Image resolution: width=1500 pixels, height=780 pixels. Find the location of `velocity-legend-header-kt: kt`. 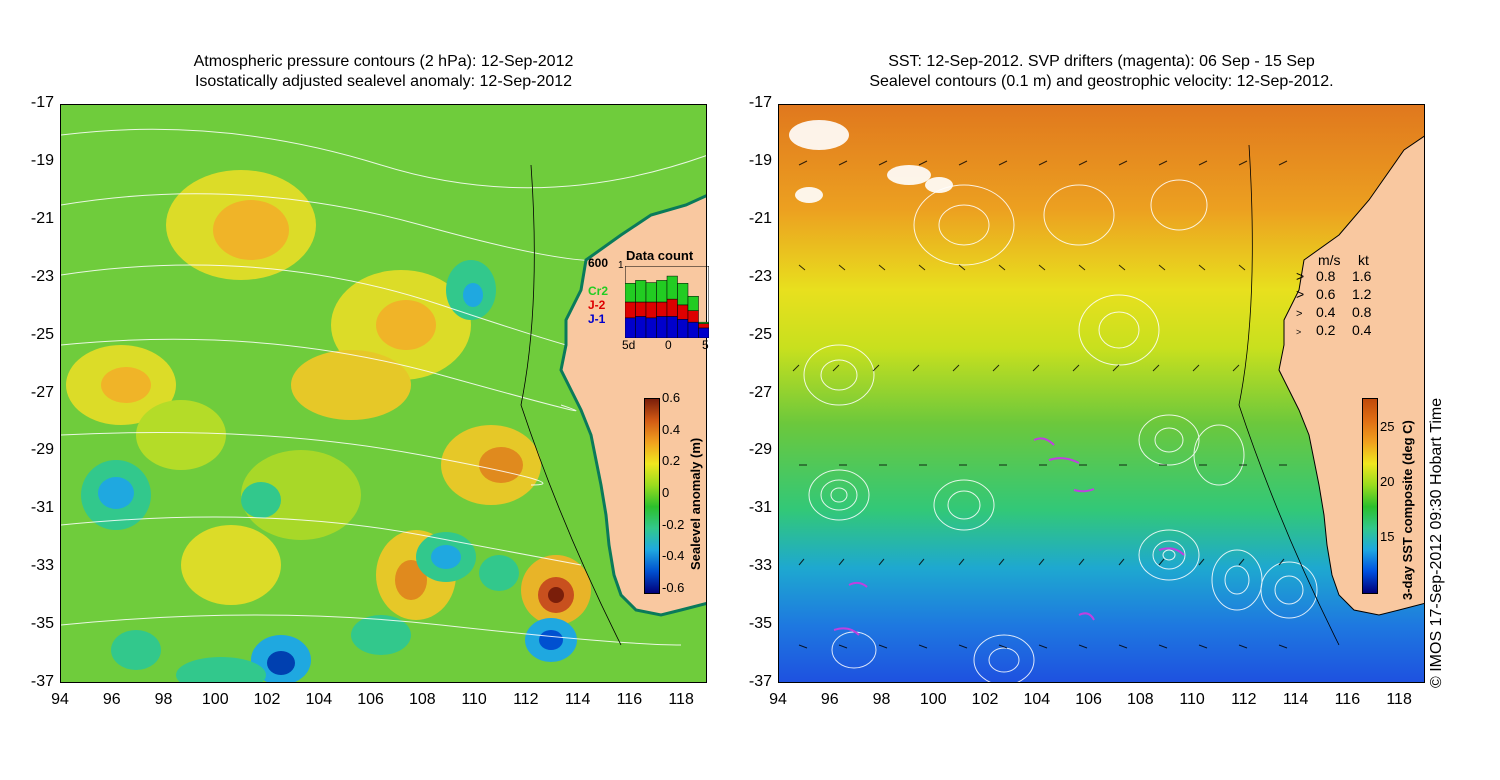

velocity-legend-header-kt: kt is located at coordinates (1363, 260).